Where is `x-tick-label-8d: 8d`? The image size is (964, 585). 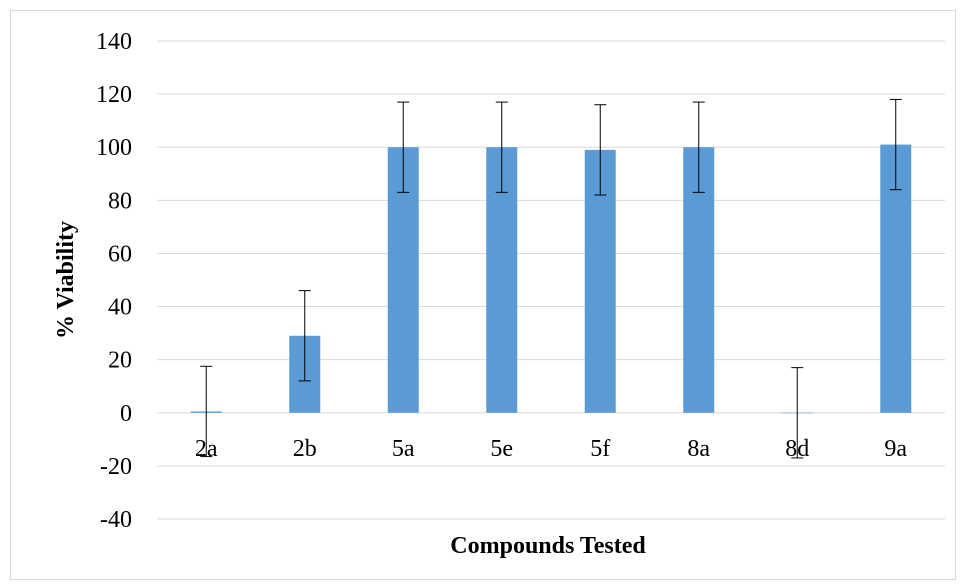
x-tick-label-8d: 8d is located at coordinates (797, 449).